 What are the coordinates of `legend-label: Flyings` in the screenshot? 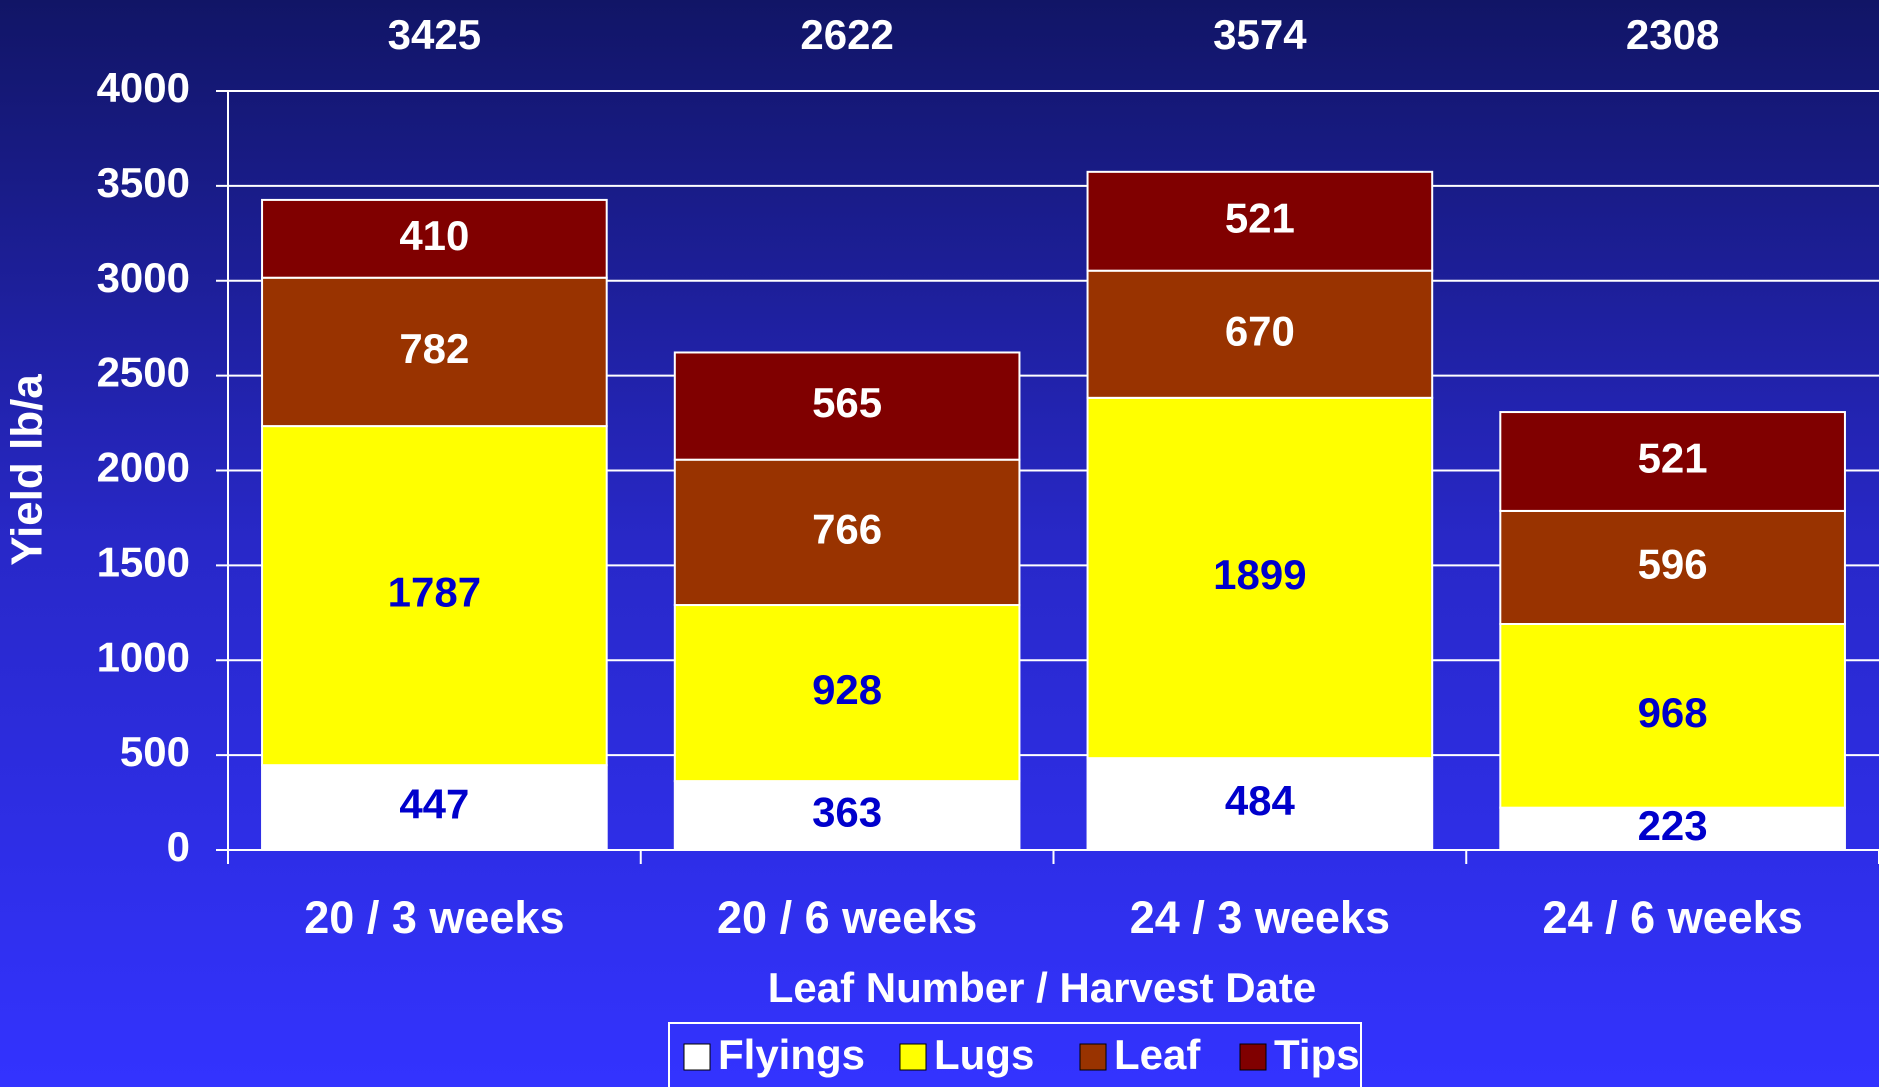 It's located at (791, 1054).